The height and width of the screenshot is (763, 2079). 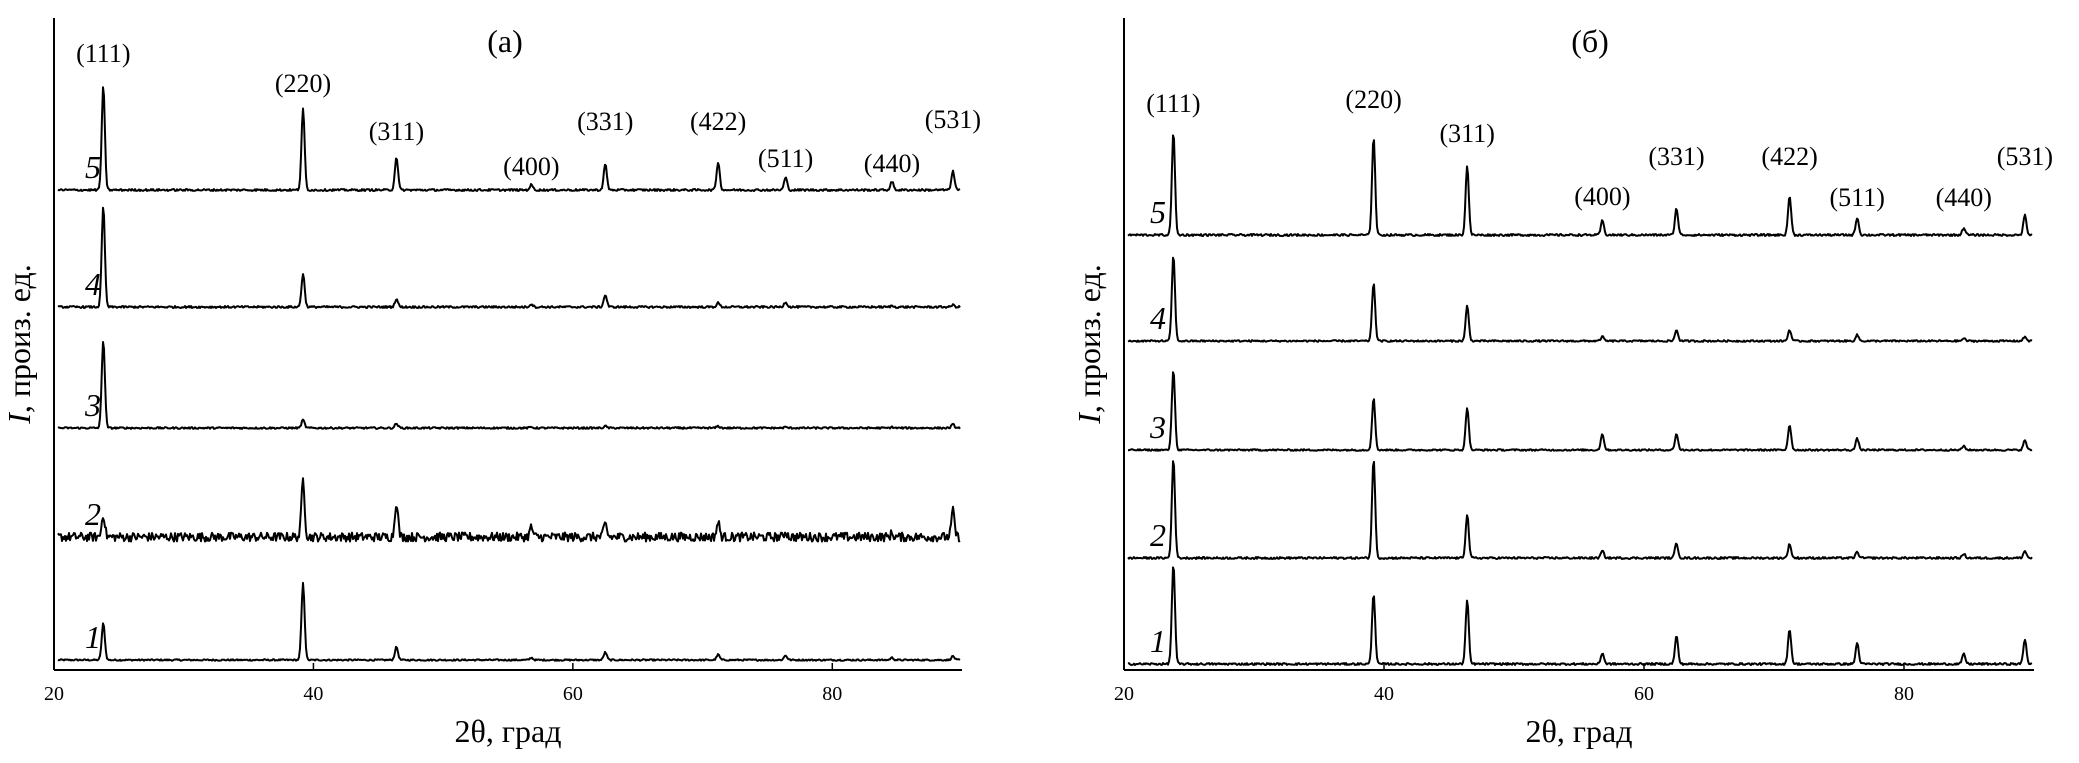 What do you see at coordinates (1590, 41) in the screenshot?
I see `panel-label: (б)` at bounding box center [1590, 41].